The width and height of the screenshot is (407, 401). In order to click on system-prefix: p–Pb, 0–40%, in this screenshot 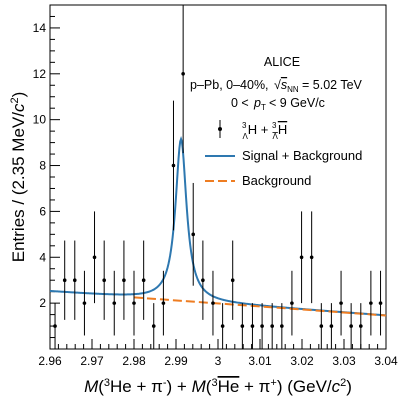, I will do `click(229, 85)`.